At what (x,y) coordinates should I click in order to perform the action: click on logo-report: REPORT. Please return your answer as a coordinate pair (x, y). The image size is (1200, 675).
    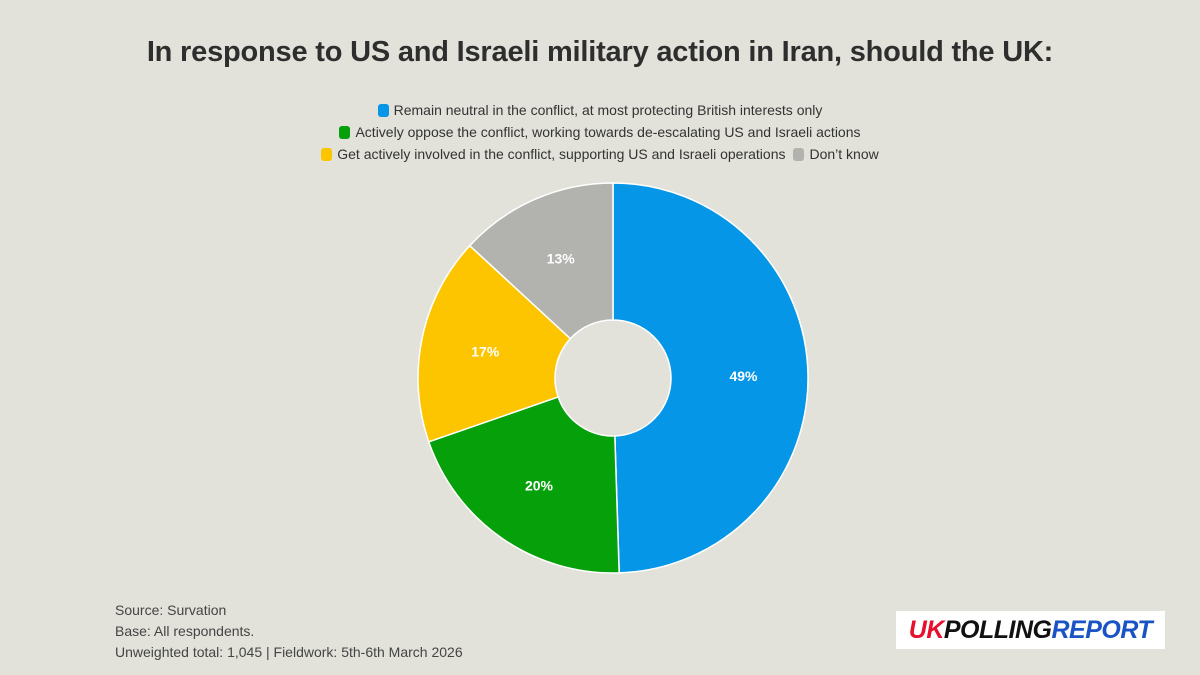
    Looking at the image, I should click on (1102, 629).